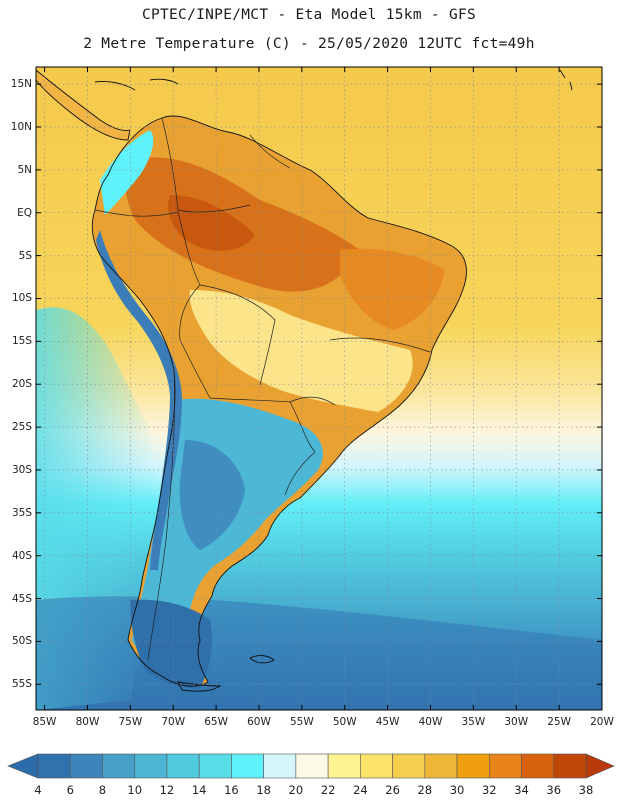 The height and width of the screenshot is (800, 618). I want to click on colorbar-below-triangle, so click(23, 766).